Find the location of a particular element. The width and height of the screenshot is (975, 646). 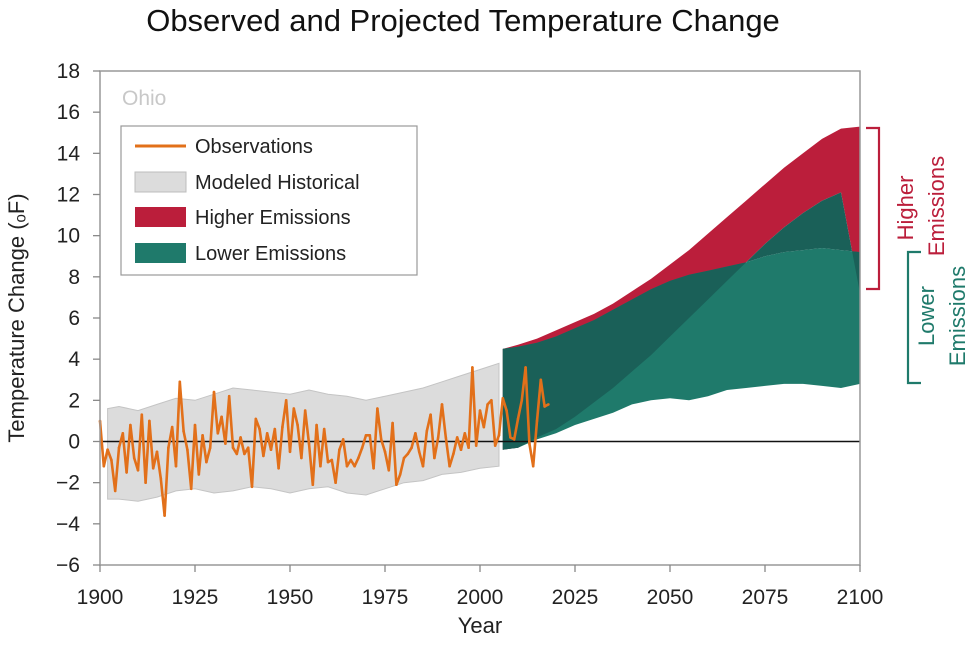

y-axis-title: Temperature Change (ₒF) is located at coordinates (16, 317).